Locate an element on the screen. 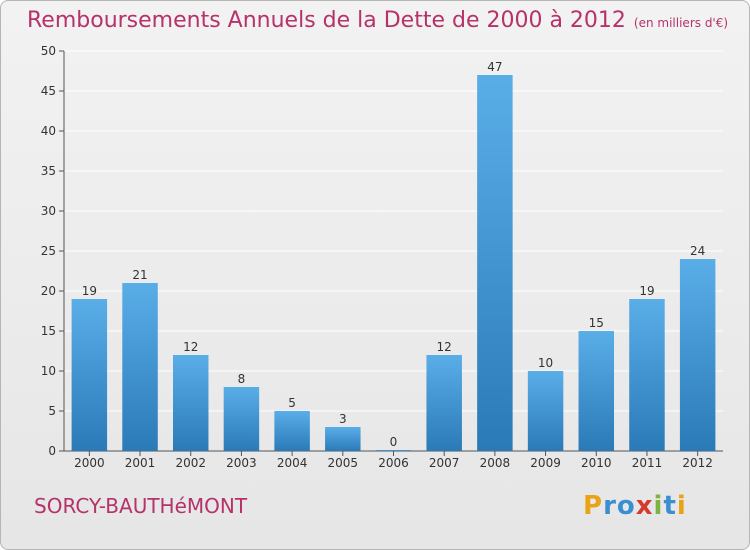 This screenshot has width=750, height=550. y-tick-label: 10 is located at coordinates (48, 371).